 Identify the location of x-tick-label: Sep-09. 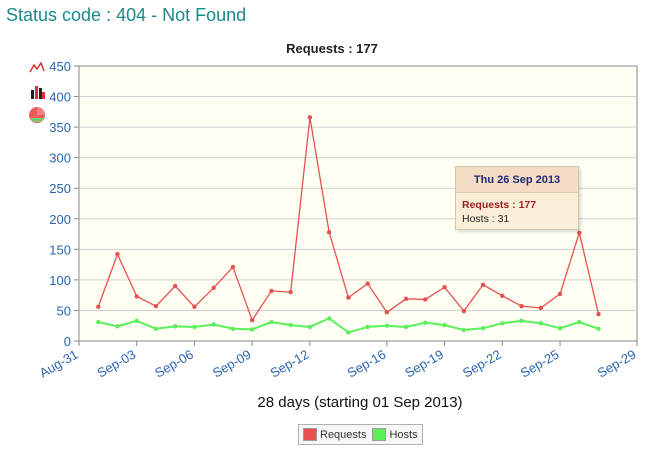
(232, 364).